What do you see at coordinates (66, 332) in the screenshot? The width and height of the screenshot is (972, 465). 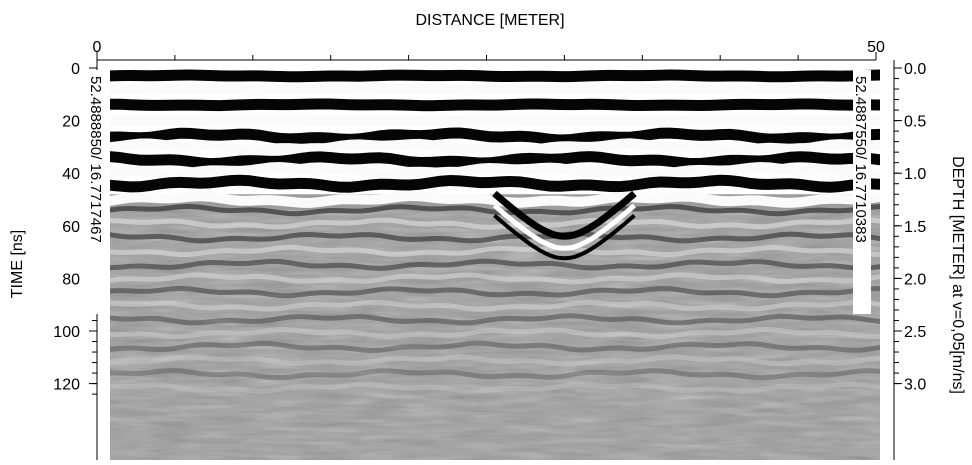 I see `y-tick-label: 100` at bounding box center [66, 332].